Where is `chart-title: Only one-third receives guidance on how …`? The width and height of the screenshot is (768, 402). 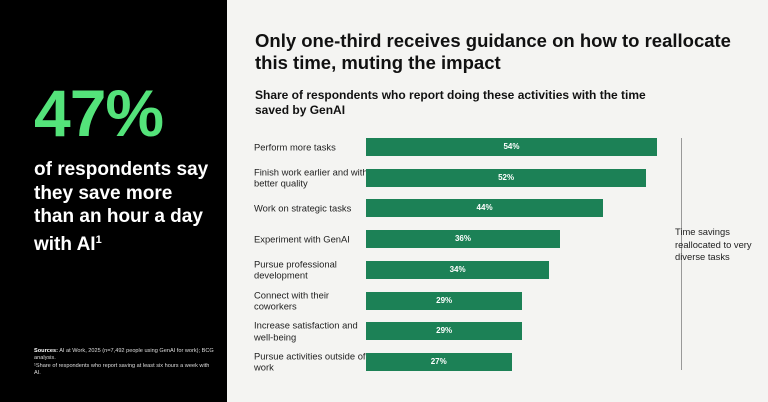 chart-title: Only one-third receives guidance on how … is located at coordinates (493, 51).